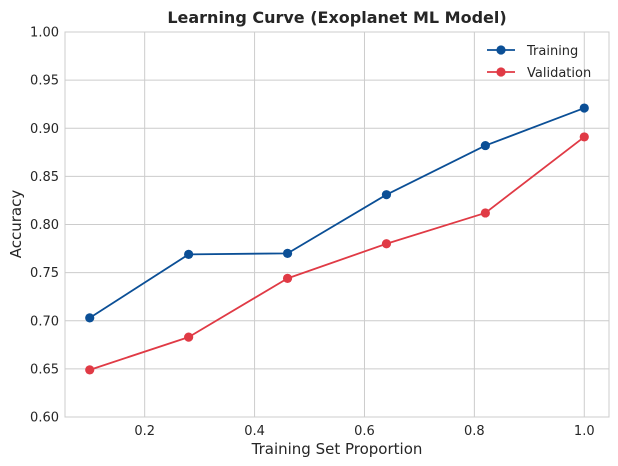  What do you see at coordinates (44, 33) in the screenshot?
I see `y-tick-label: 1.00` at bounding box center [44, 33].